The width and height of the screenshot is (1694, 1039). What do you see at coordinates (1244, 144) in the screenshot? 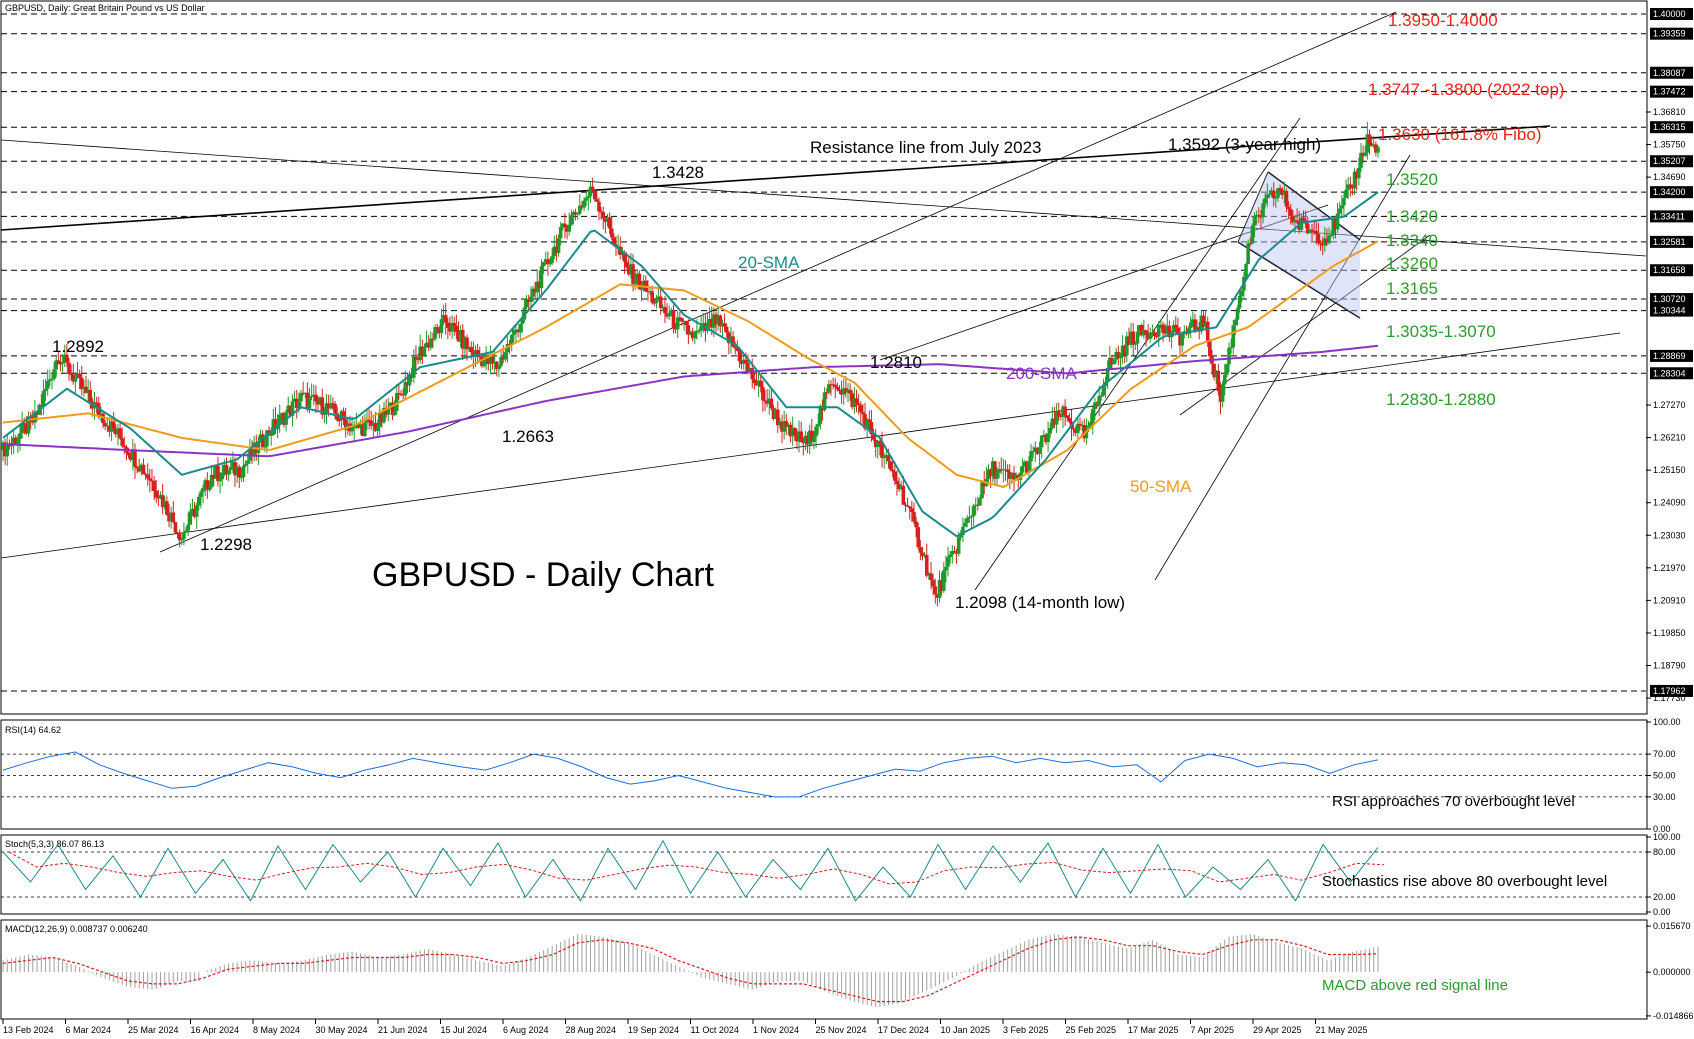
I see `high-3y-annotation: 1.3592 (3-year high)` at bounding box center [1244, 144].